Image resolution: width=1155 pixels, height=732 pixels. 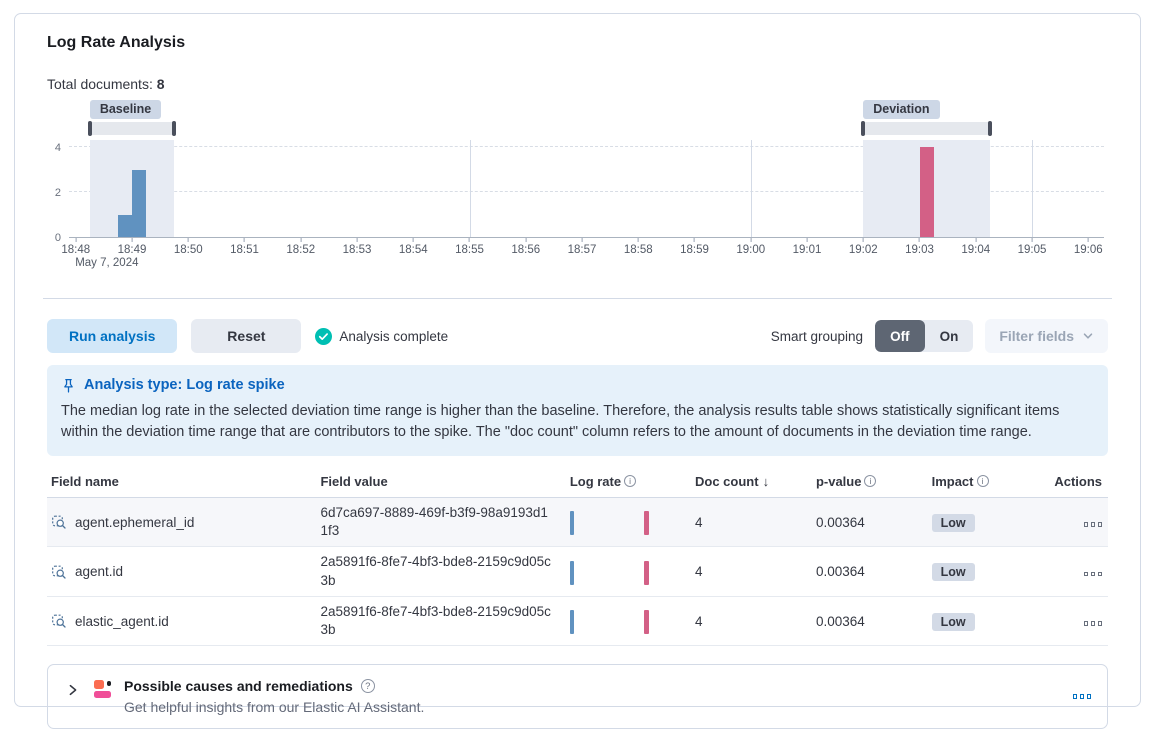 What do you see at coordinates (577, 84) in the screenshot?
I see `total-documents: Total documents: 8` at bounding box center [577, 84].